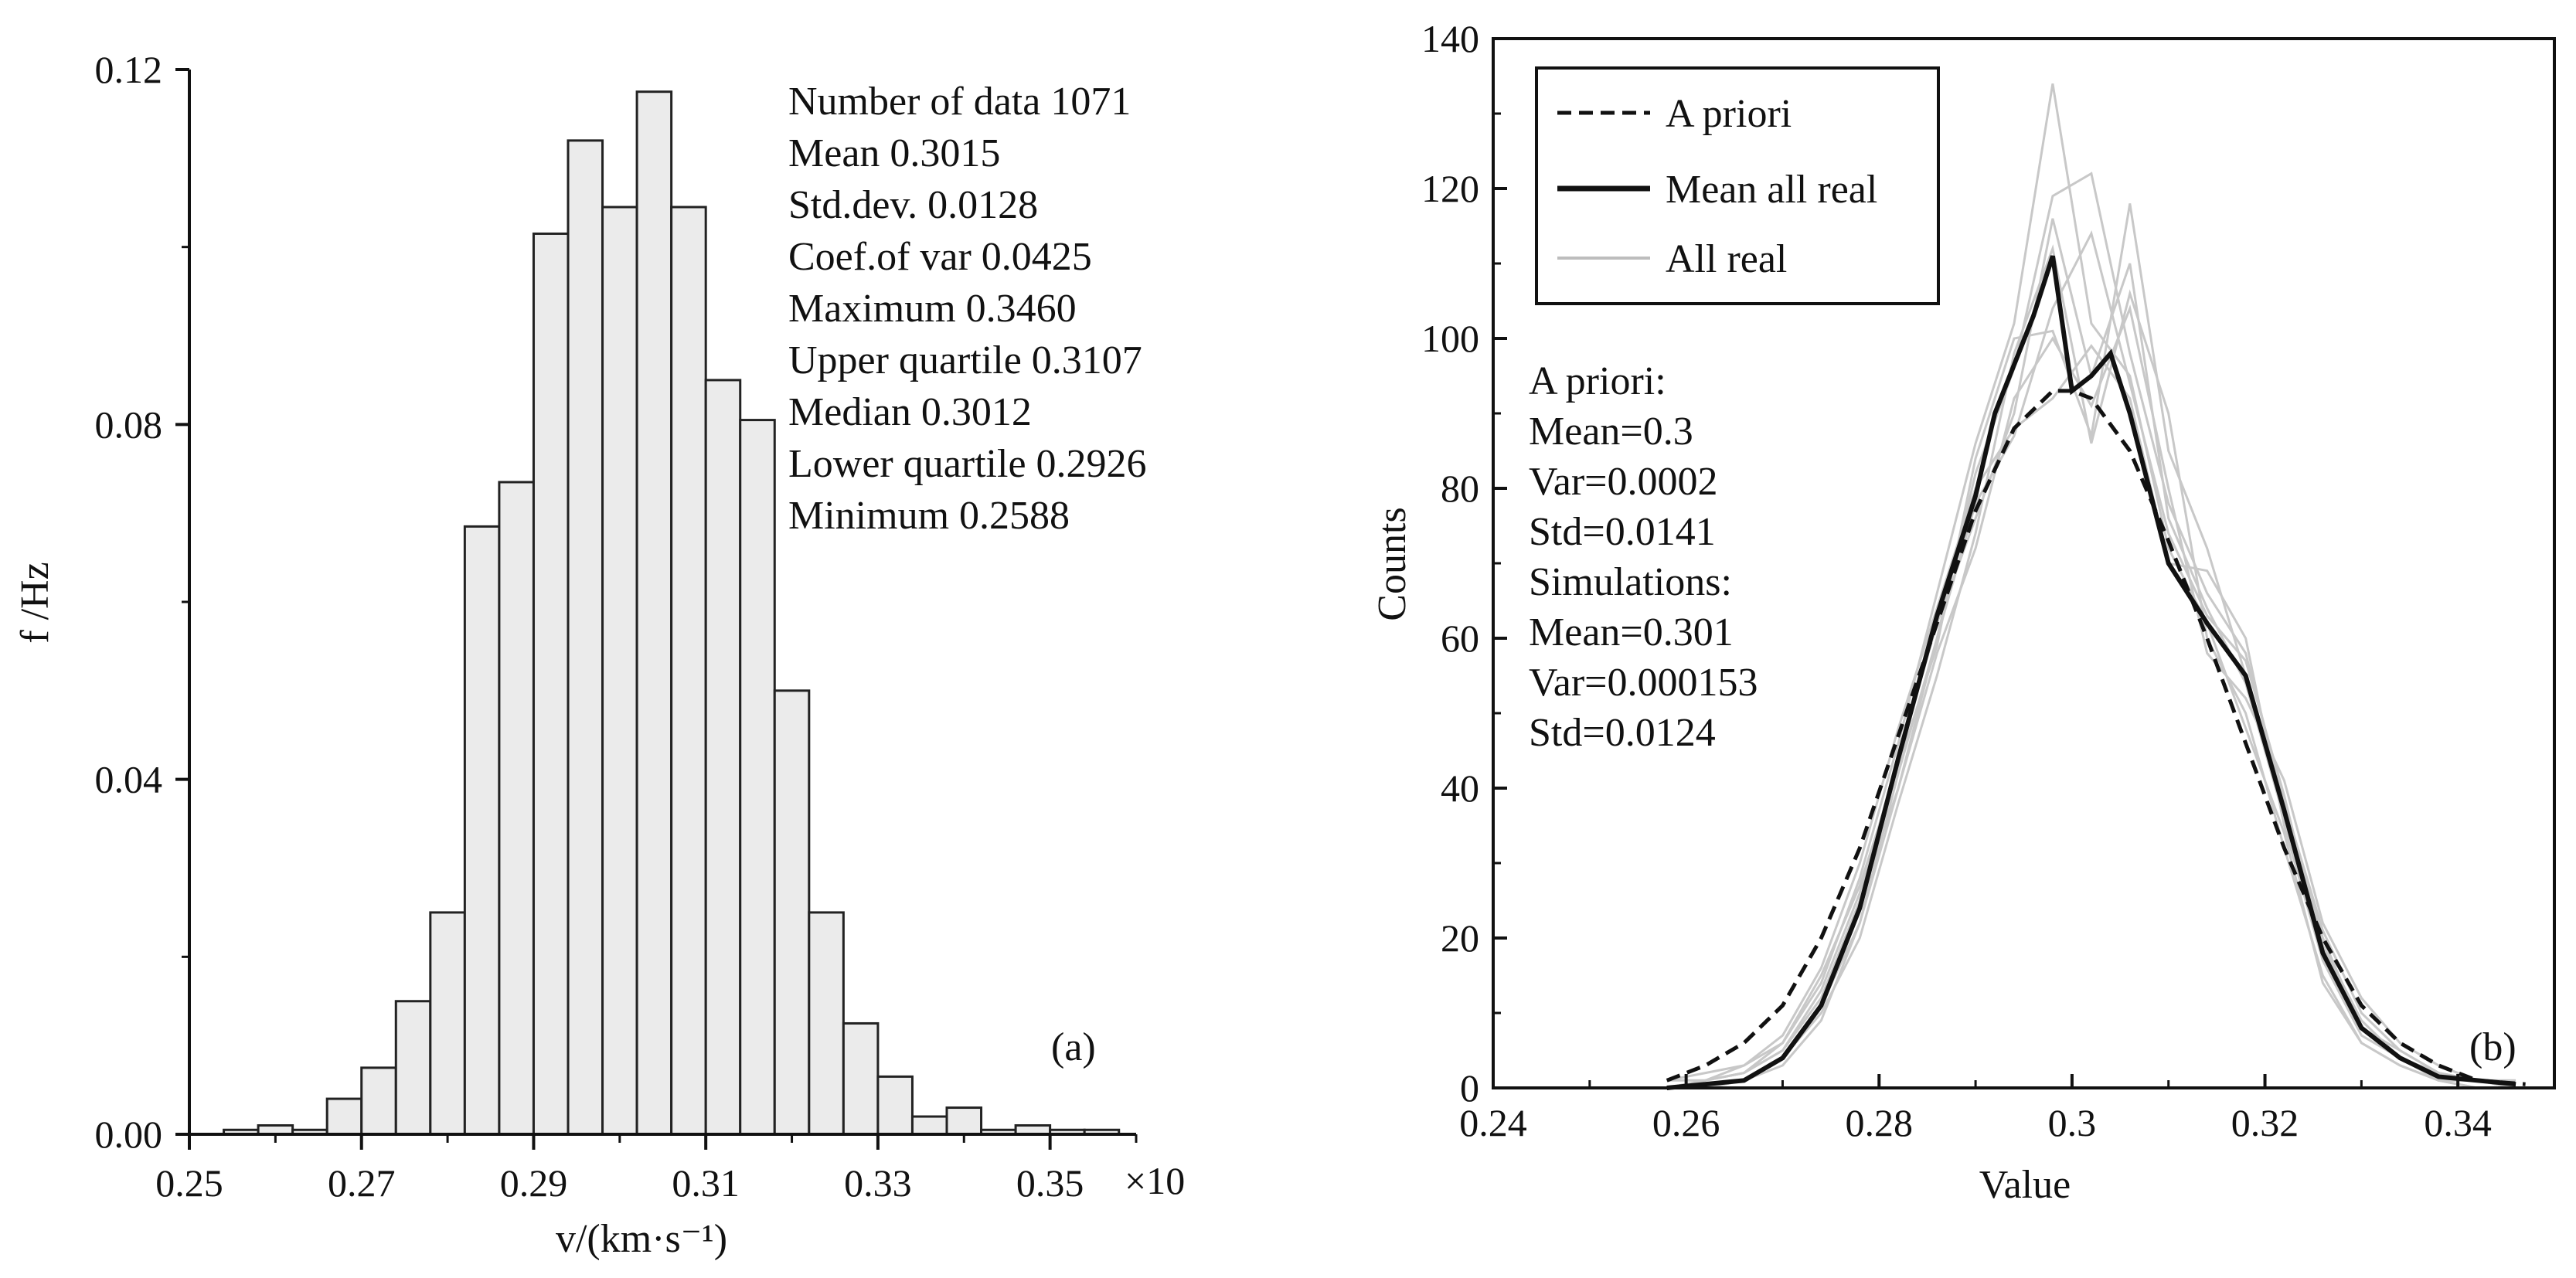 This screenshot has height=1278, width=2576. What do you see at coordinates (1469, 1088) in the screenshot?
I see `y-tick-label: 0` at bounding box center [1469, 1088].